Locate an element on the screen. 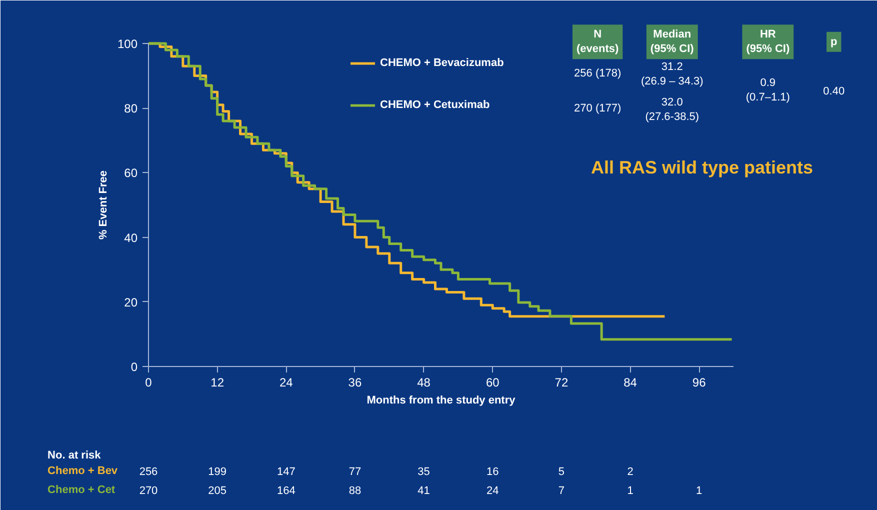  text: 16 is located at coordinates (492, 472).